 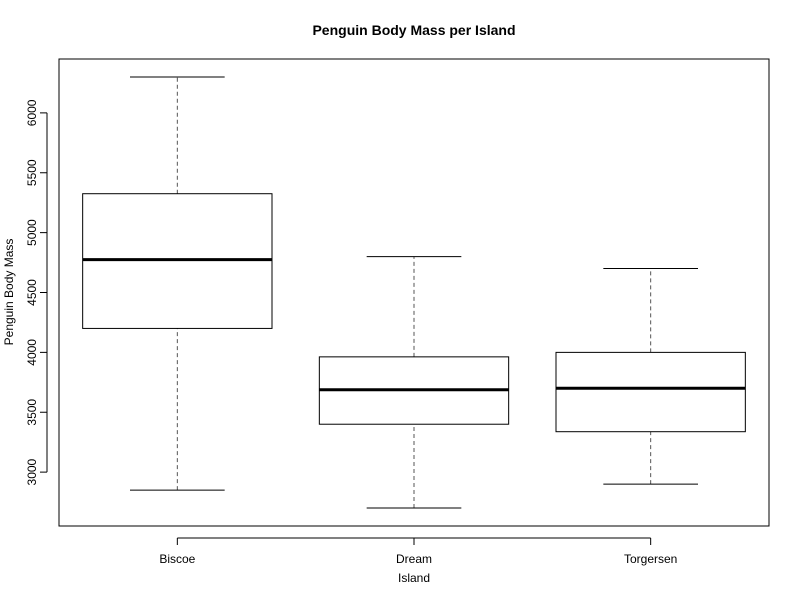 What do you see at coordinates (32, 232) in the screenshot?
I see `y-tick-label: 5000` at bounding box center [32, 232].